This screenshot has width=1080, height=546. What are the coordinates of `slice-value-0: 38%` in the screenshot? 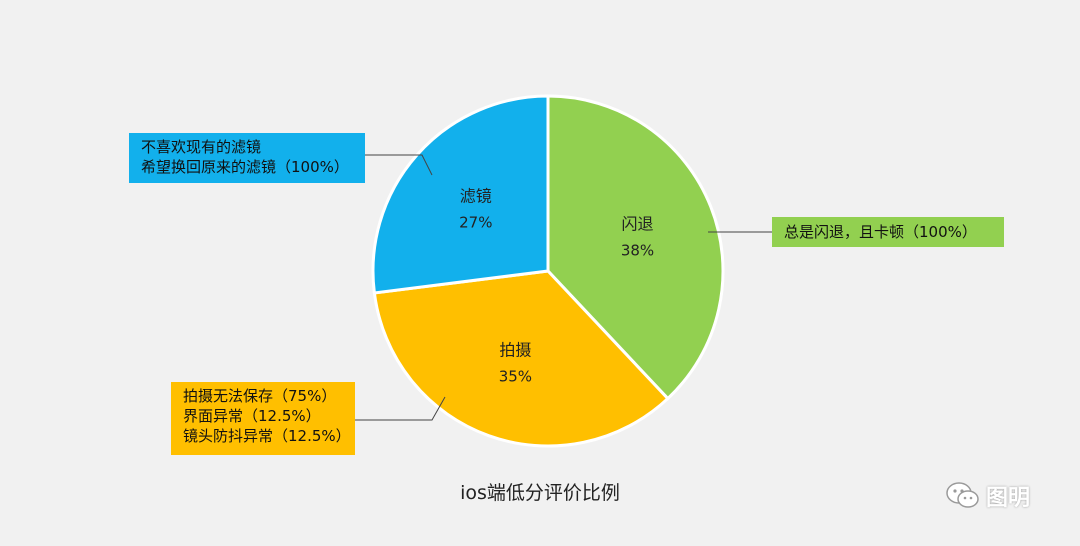 It's located at (637, 251).